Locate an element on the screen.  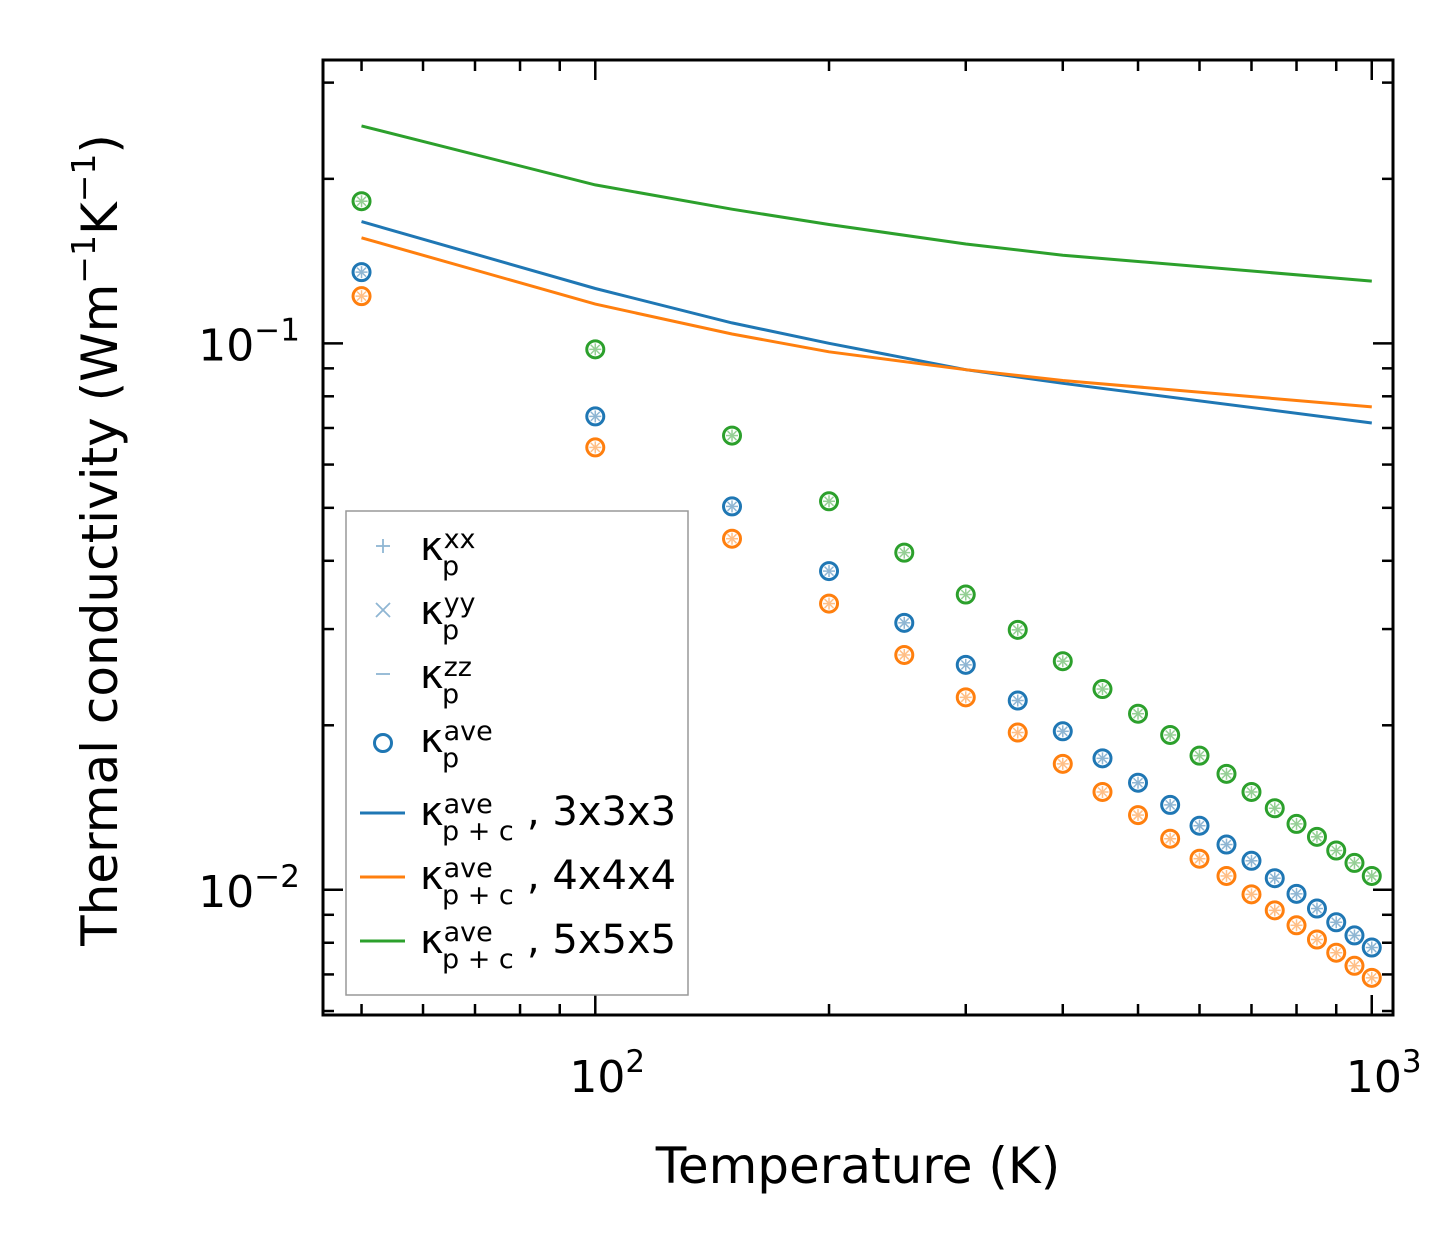
x-tick-label-1000: 10³ is located at coordinates (1384, 1073).